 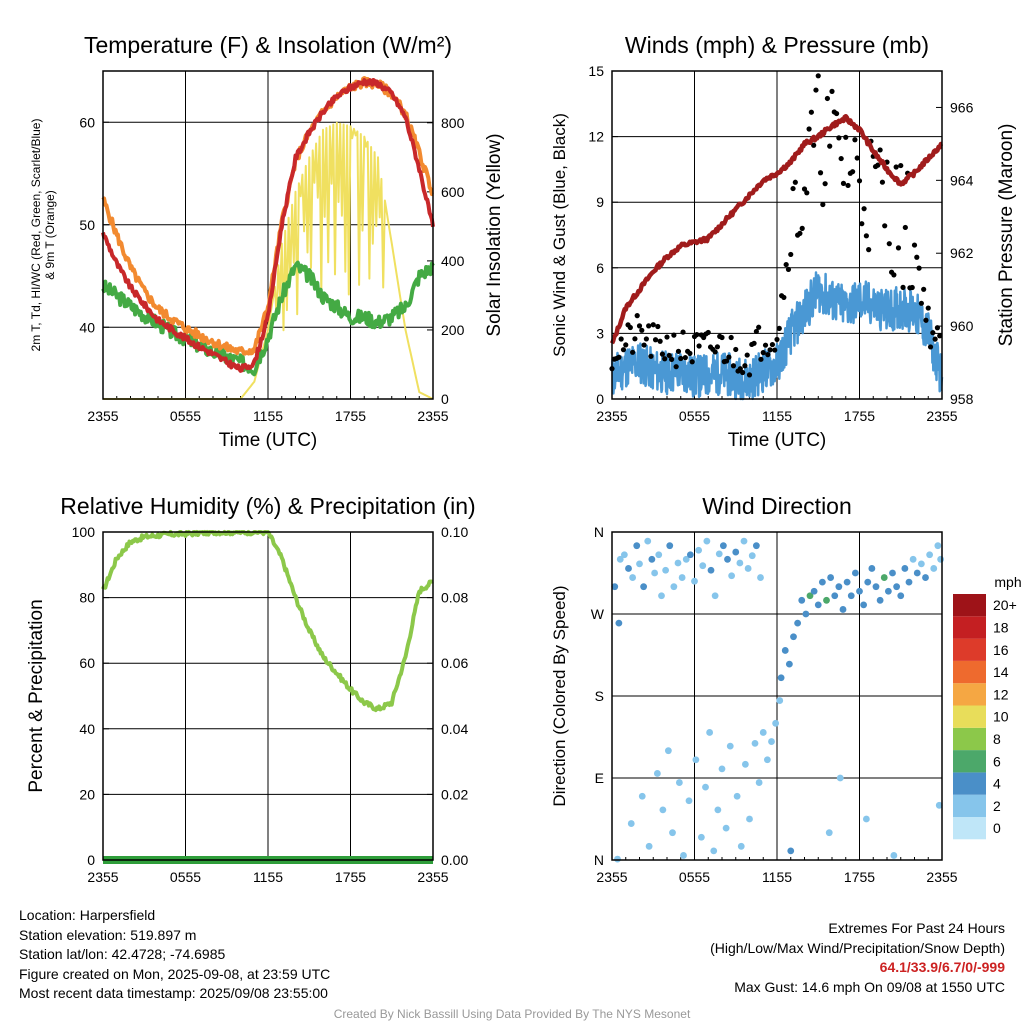 I want to click on insolation-axis-tick-label: 200, so click(x=453, y=330).